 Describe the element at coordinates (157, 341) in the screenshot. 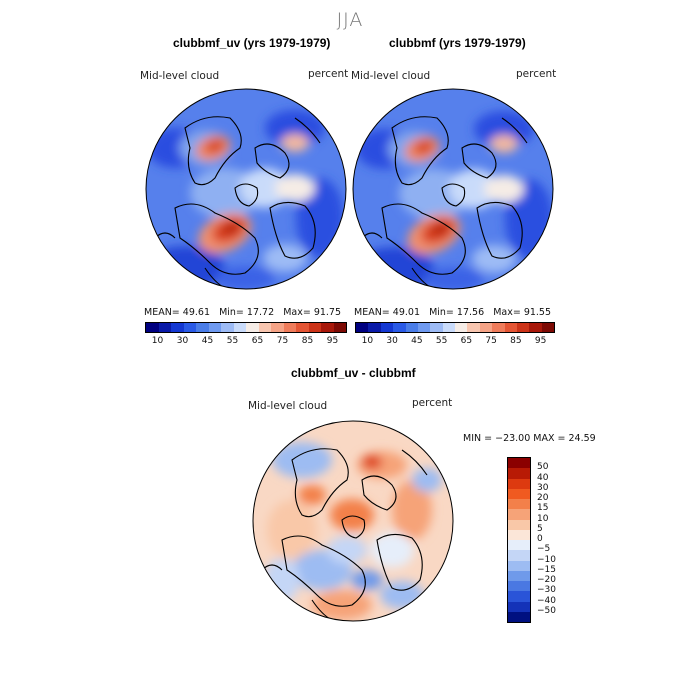

I see `panel1-colorbar-tick-label: 10` at that location.